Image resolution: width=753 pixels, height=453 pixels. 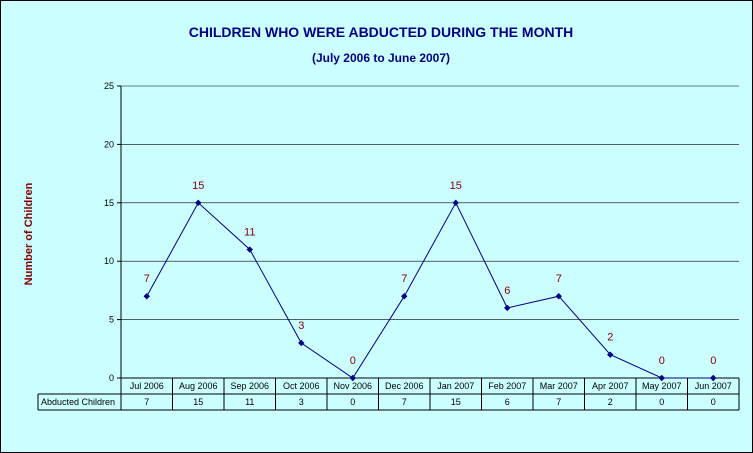 What do you see at coordinates (109, 86) in the screenshot?
I see `y-tick-label: 25` at bounding box center [109, 86].